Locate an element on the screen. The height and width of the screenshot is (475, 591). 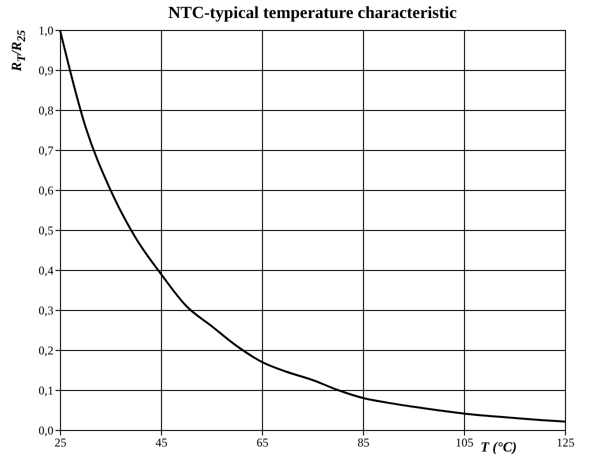
y-tick-label: 0,7 is located at coordinates (46, 151).